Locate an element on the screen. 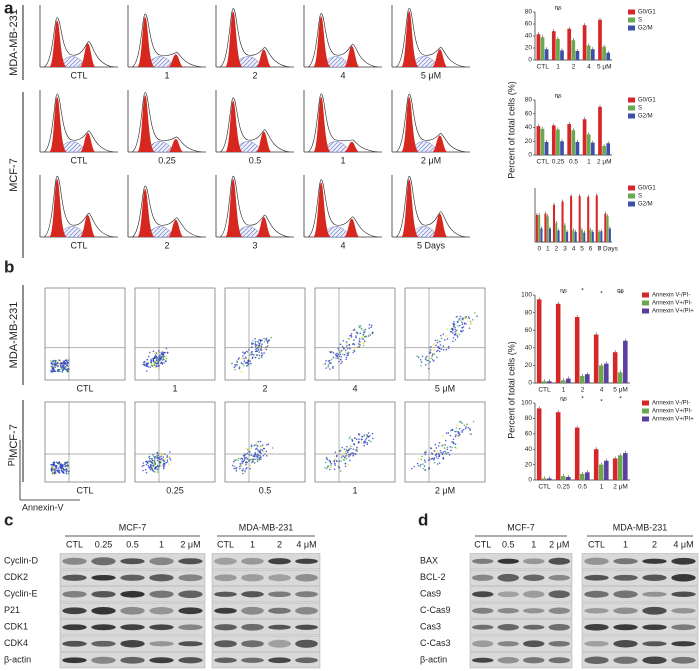 The width and height of the screenshot is (700, 671). lane-label: CTL is located at coordinates (74, 544).